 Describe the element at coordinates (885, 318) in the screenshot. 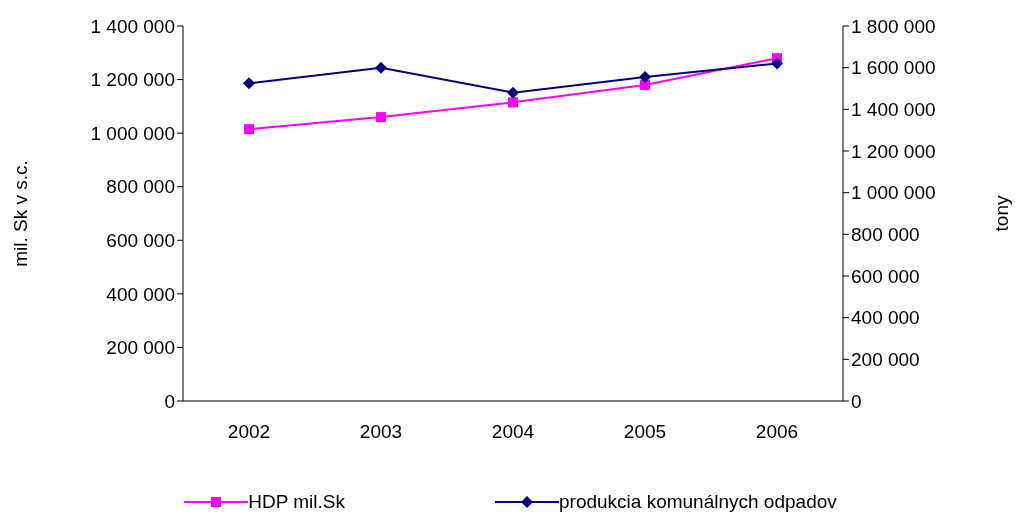

I see `y2-tick-label: 400 000` at that location.